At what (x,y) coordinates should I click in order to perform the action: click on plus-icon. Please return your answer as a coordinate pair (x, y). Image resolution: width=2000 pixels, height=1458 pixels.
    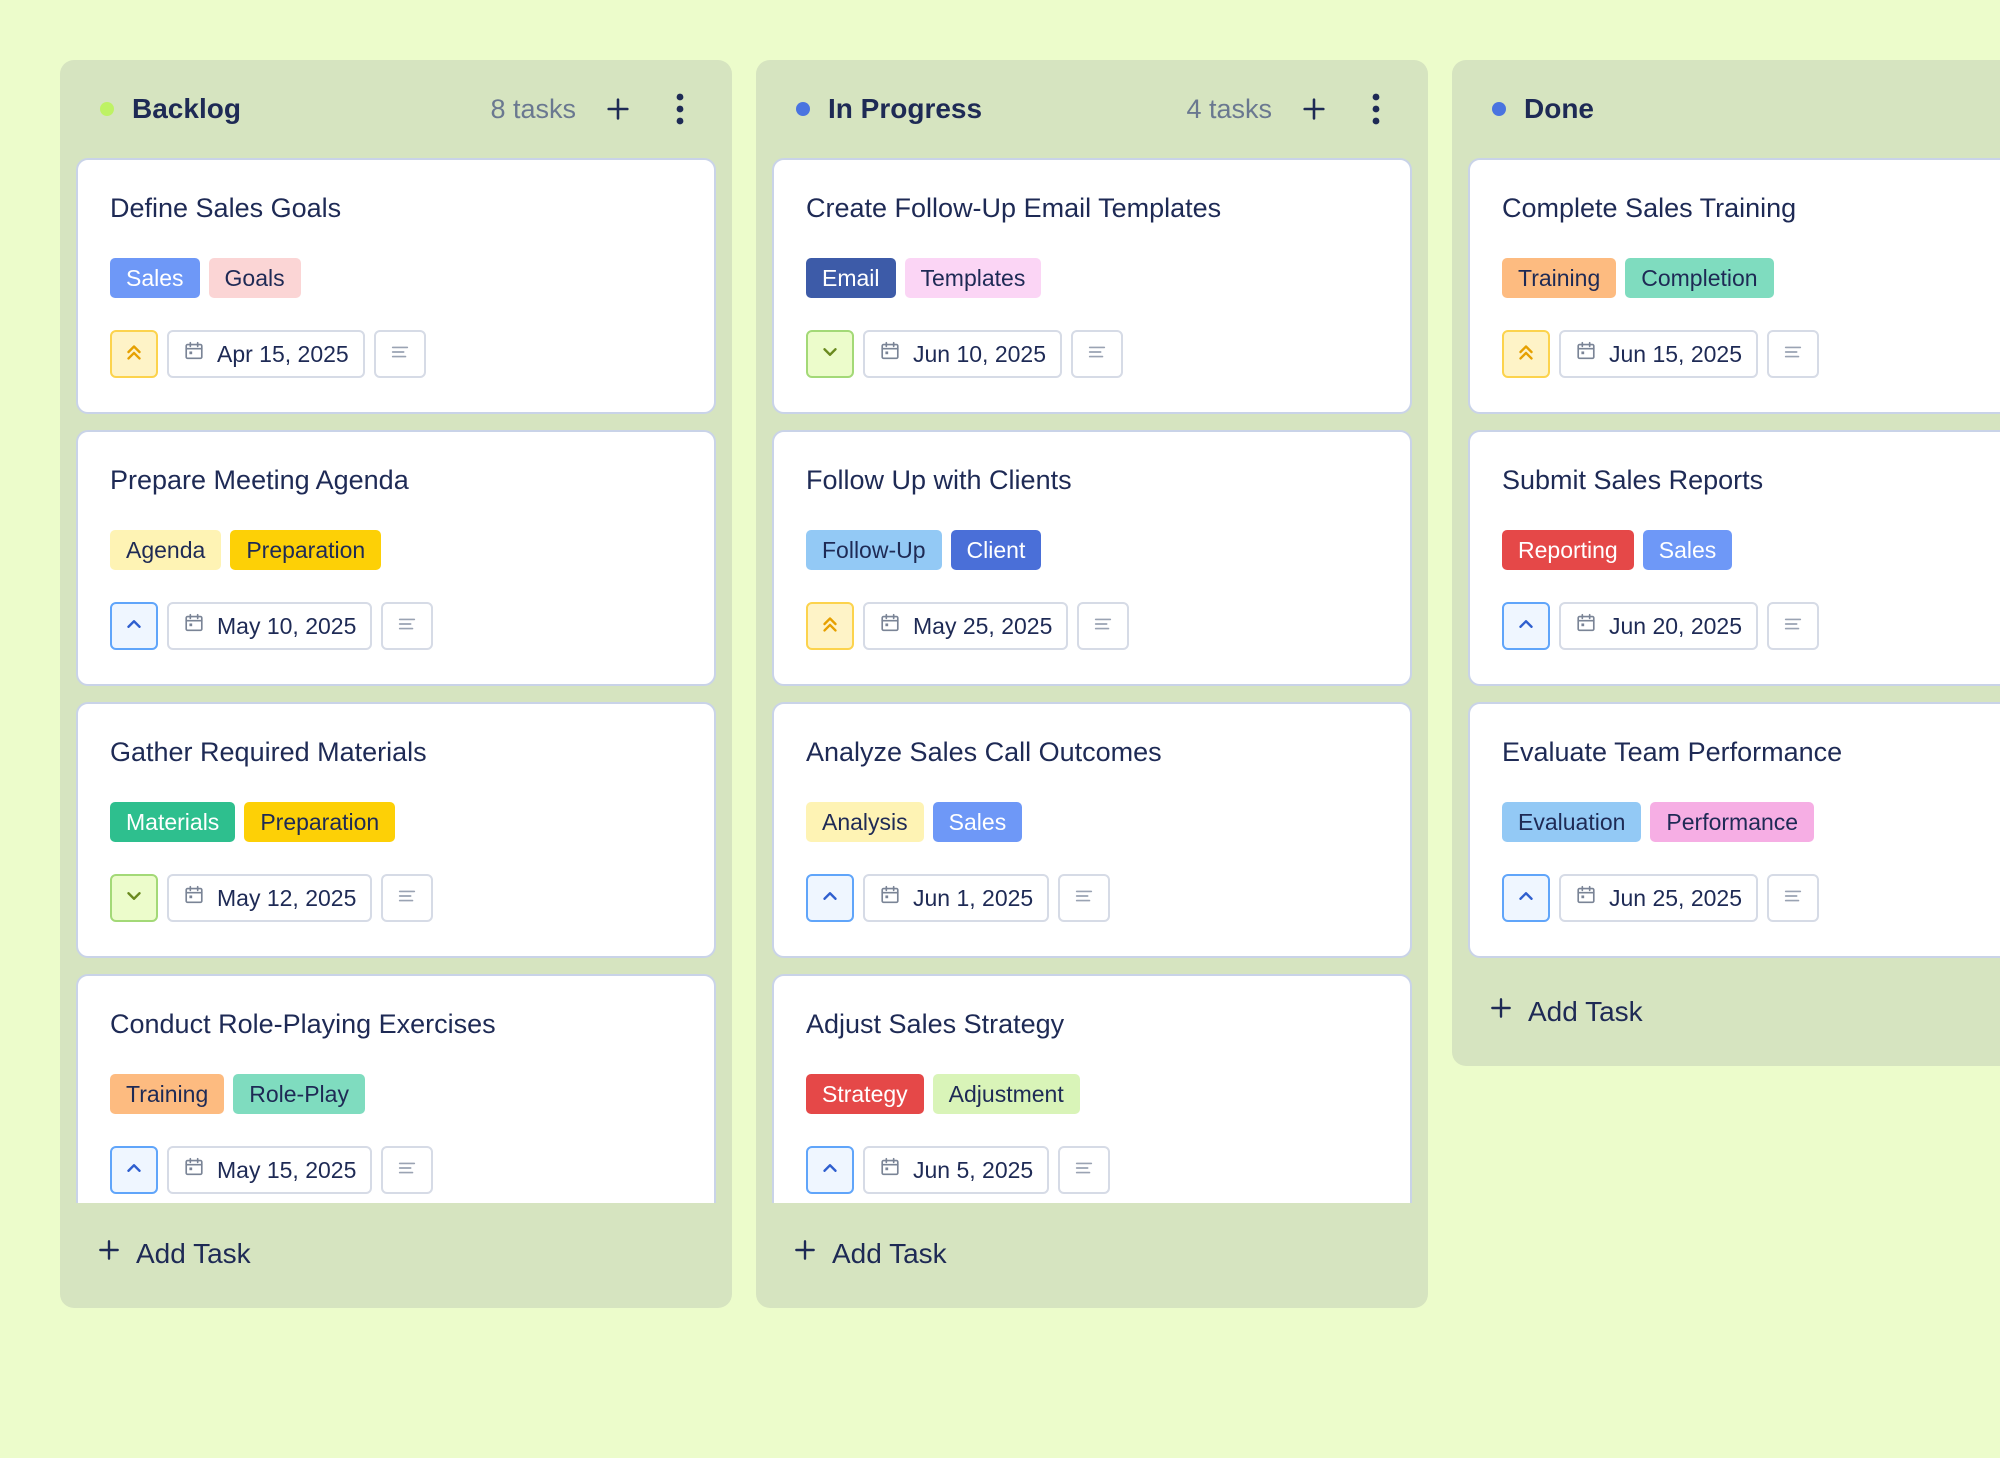
    Looking at the image, I should click on (116, 1253).